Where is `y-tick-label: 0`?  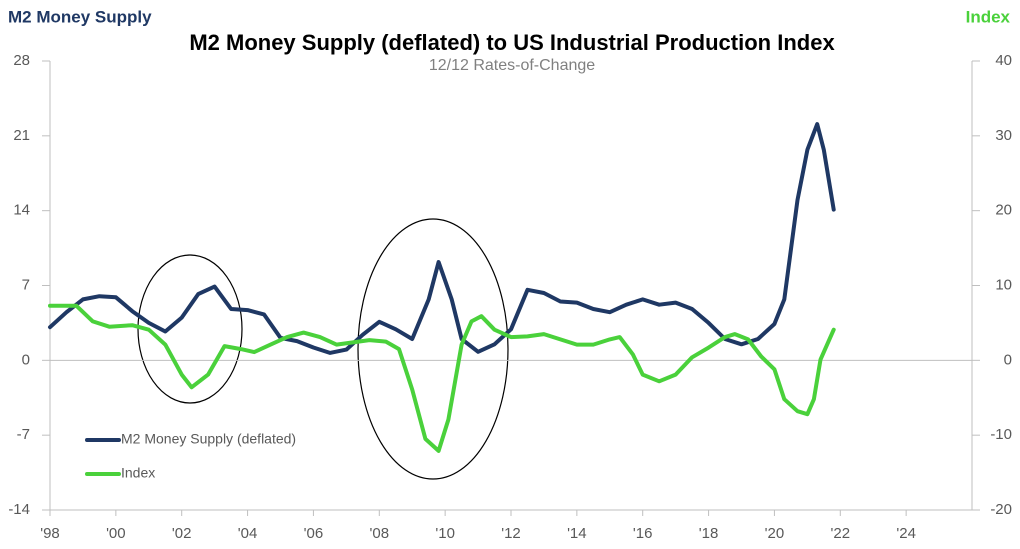
y-tick-label: 0 is located at coordinates (26, 359).